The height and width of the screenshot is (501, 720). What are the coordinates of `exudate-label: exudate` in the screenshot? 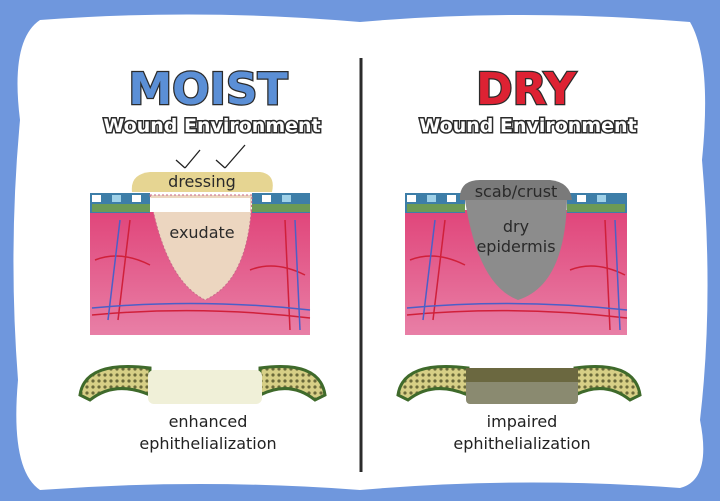 It's located at (201, 232).